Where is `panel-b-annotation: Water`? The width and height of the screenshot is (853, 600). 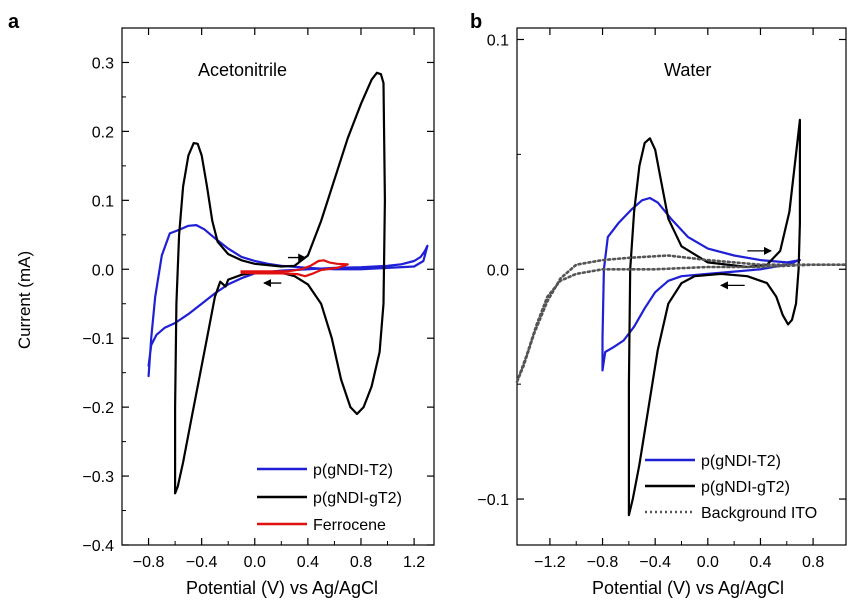 panel-b-annotation: Water is located at coordinates (687, 70).